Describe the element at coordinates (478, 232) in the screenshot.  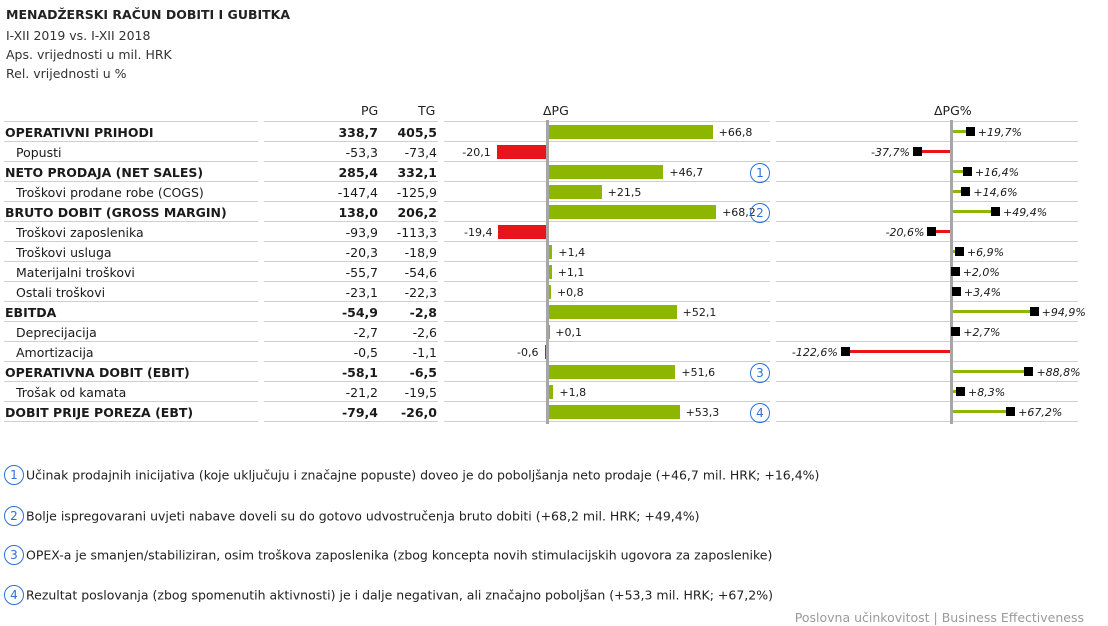
I see `delta-label: -19,4` at that location.